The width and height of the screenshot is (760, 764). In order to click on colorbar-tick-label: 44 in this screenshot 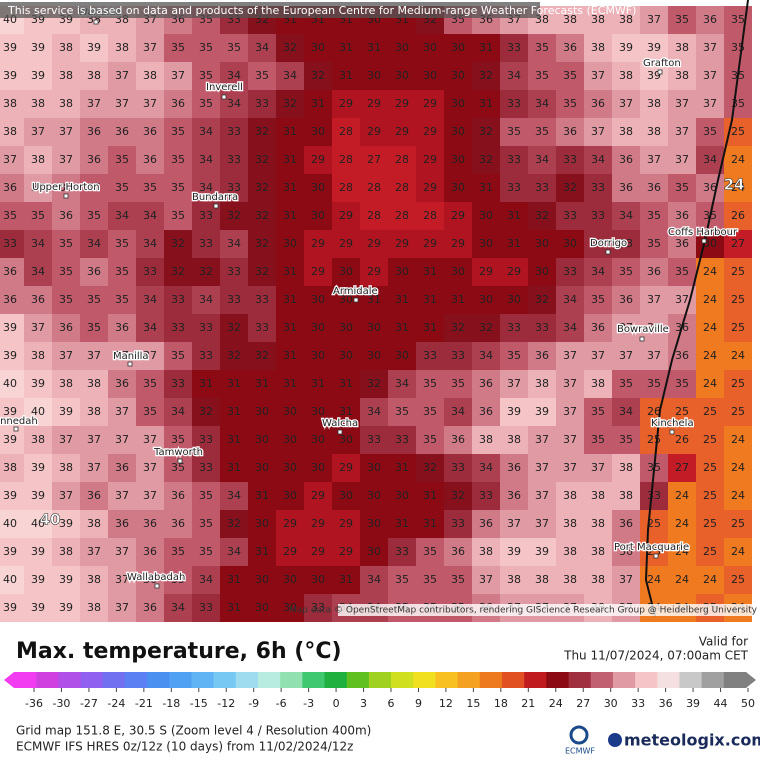, I will do `click(721, 703)`.